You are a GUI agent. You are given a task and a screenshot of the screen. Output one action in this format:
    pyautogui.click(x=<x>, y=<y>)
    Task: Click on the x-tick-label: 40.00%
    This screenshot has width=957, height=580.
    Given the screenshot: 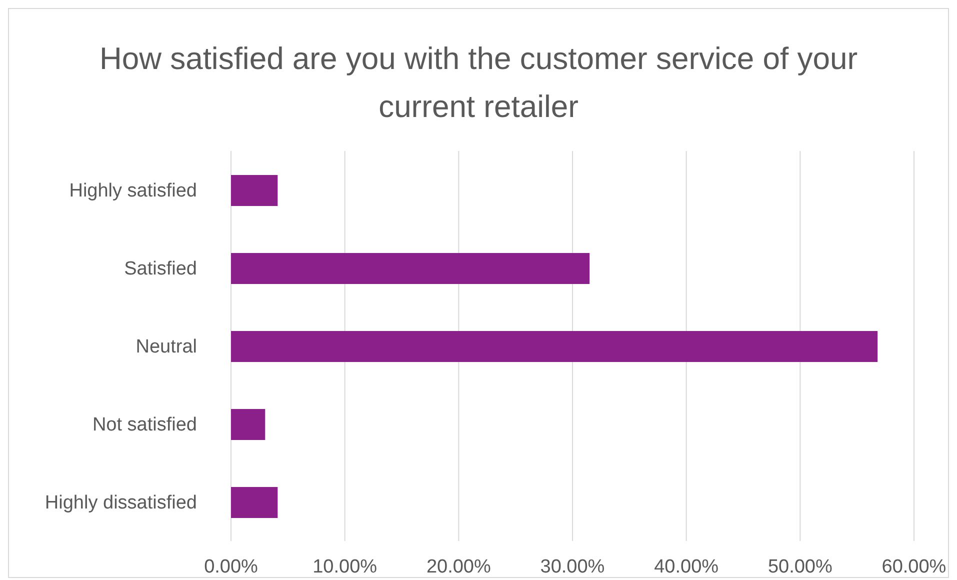 What is the action you would take?
    pyautogui.click(x=686, y=567)
    